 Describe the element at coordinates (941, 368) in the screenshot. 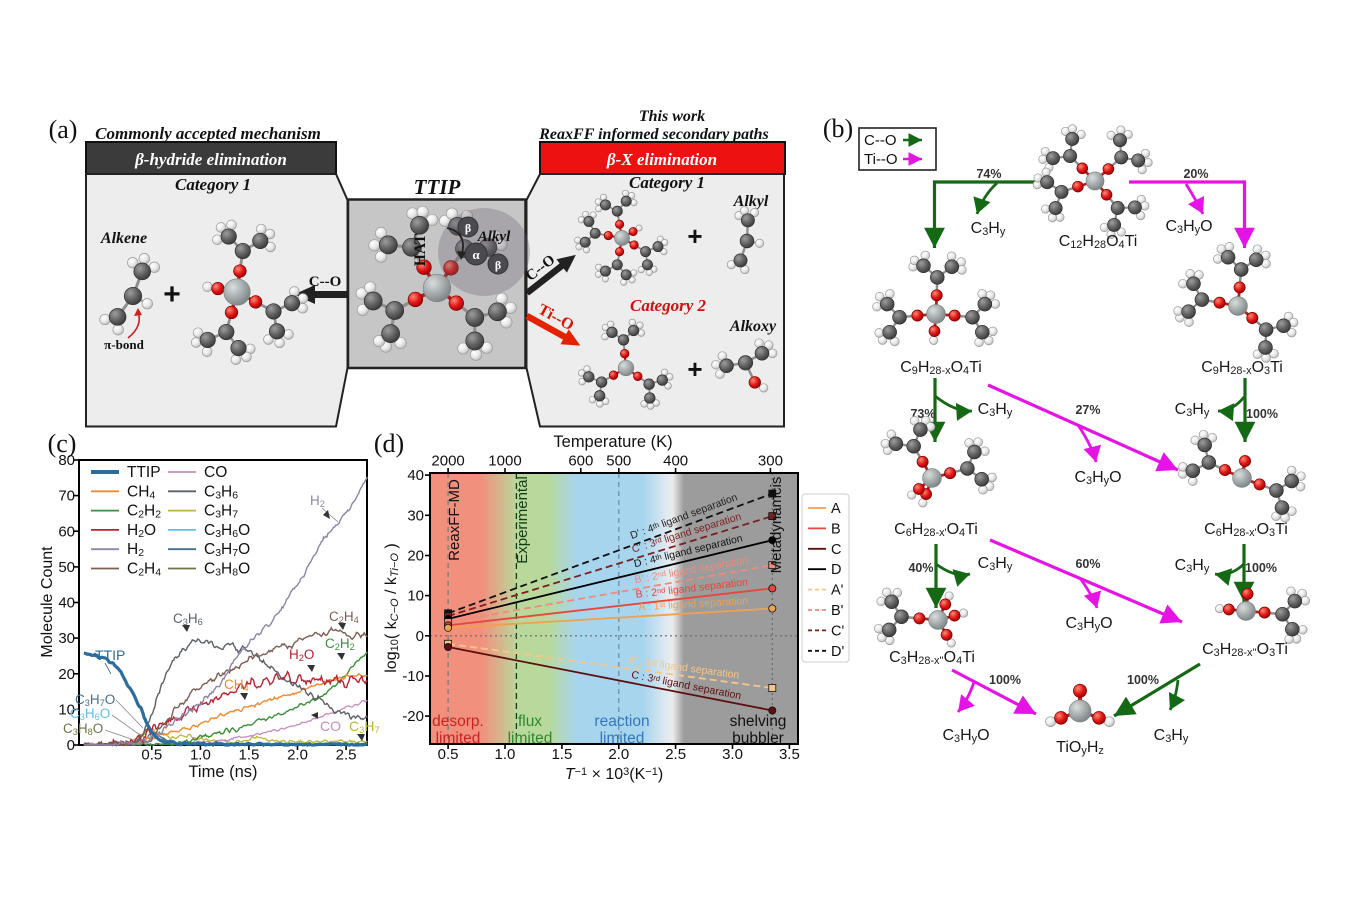

I see `svg-text: C9H28-xO4Ti` at that location.